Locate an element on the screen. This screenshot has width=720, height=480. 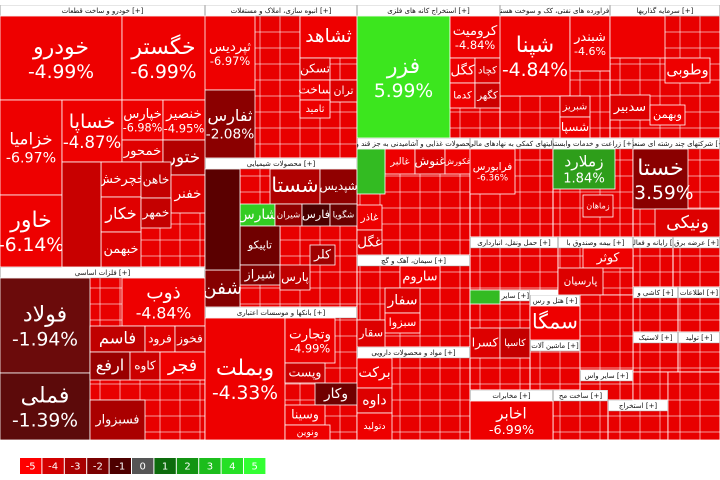
tile-label: ساخت is located at coordinates (314, 90).